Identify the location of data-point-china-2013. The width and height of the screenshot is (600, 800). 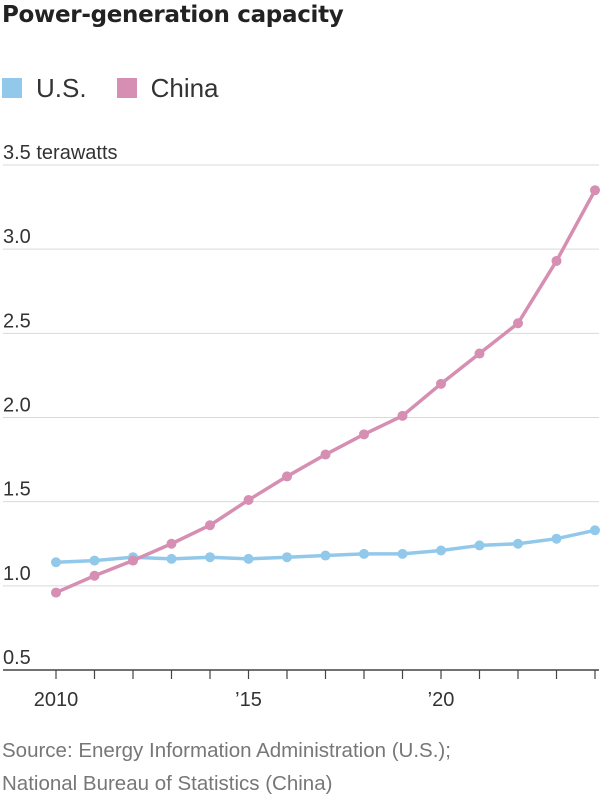
(171, 543).